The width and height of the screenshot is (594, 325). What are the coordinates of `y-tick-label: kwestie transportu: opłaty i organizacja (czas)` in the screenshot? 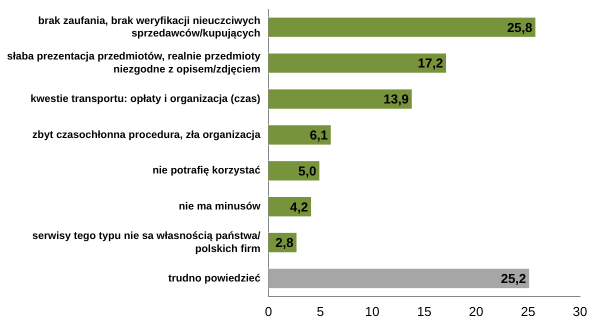 It's located at (145, 98).